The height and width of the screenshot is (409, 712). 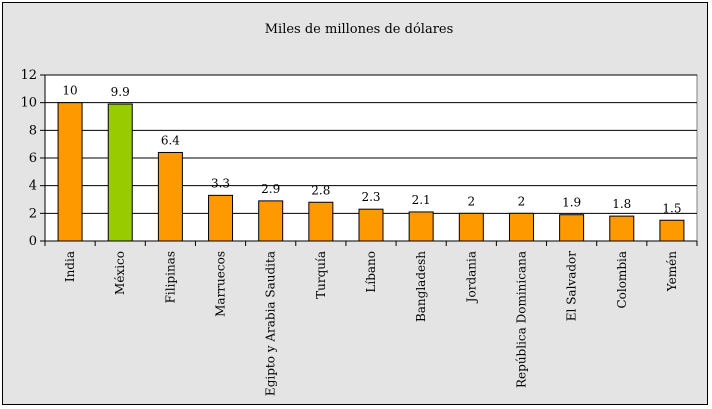 What do you see at coordinates (270, 189) in the screenshot?
I see `data-label: 2.9` at bounding box center [270, 189].